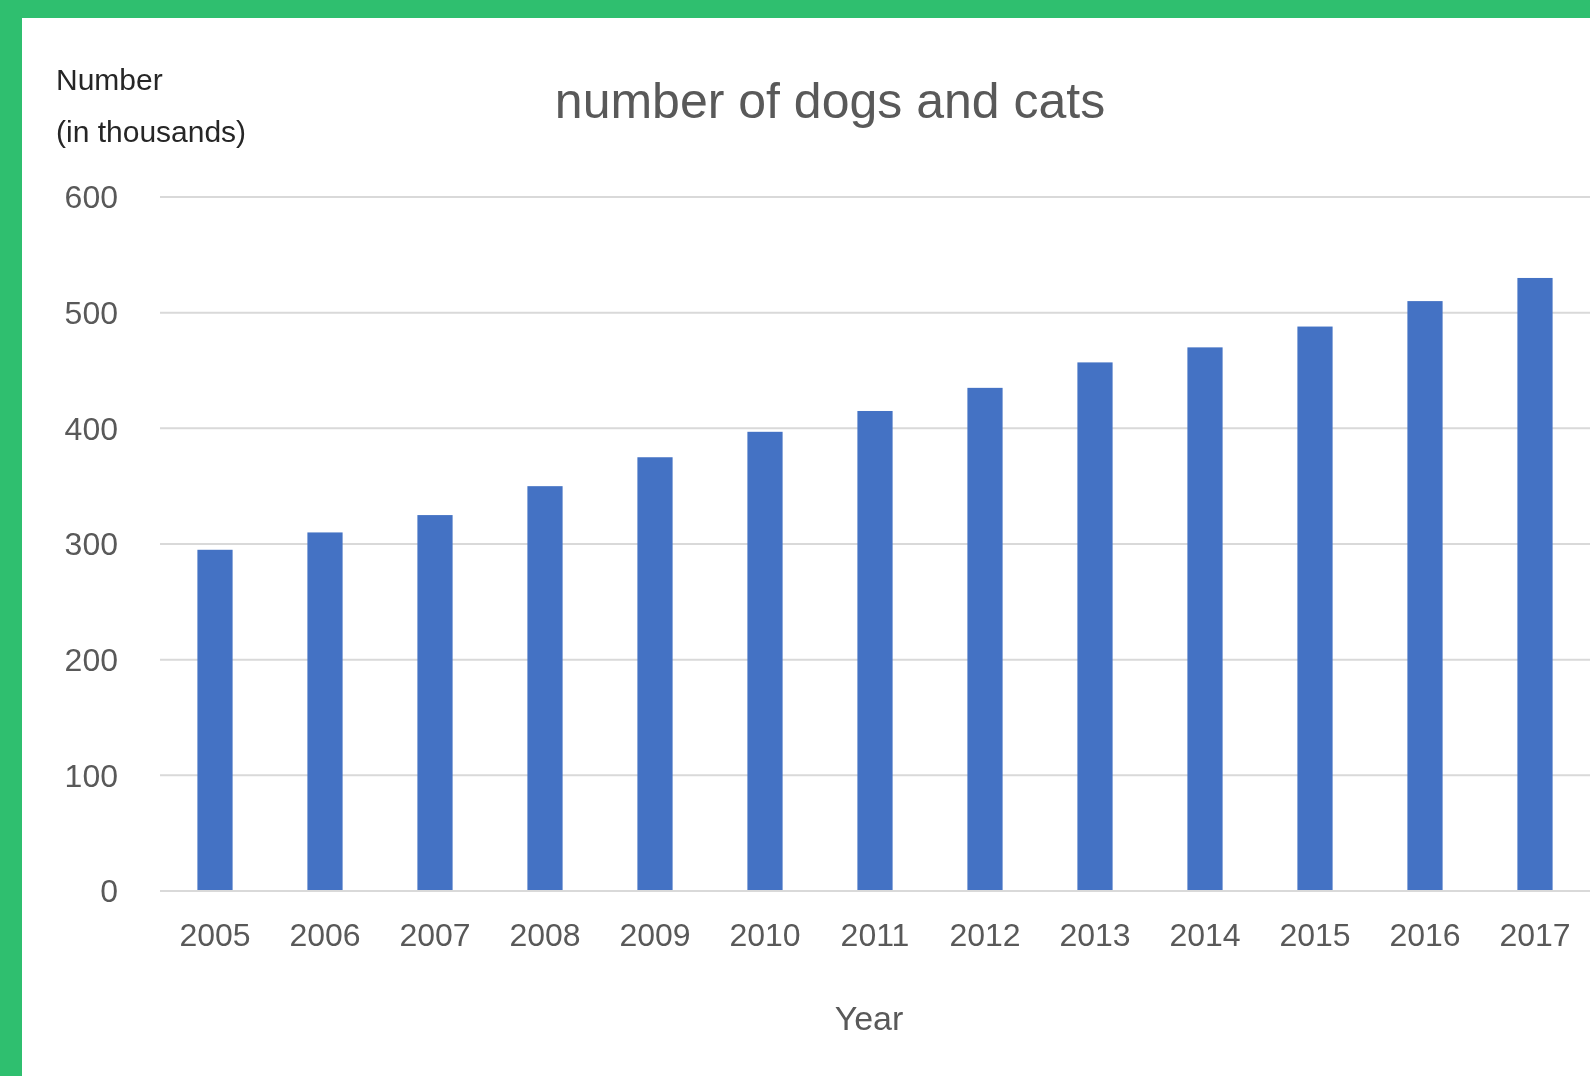 This screenshot has width=1590, height=1076. What do you see at coordinates (91, 197) in the screenshot?
I see `y-tick-label: 600` at bounding box center [91, 197].